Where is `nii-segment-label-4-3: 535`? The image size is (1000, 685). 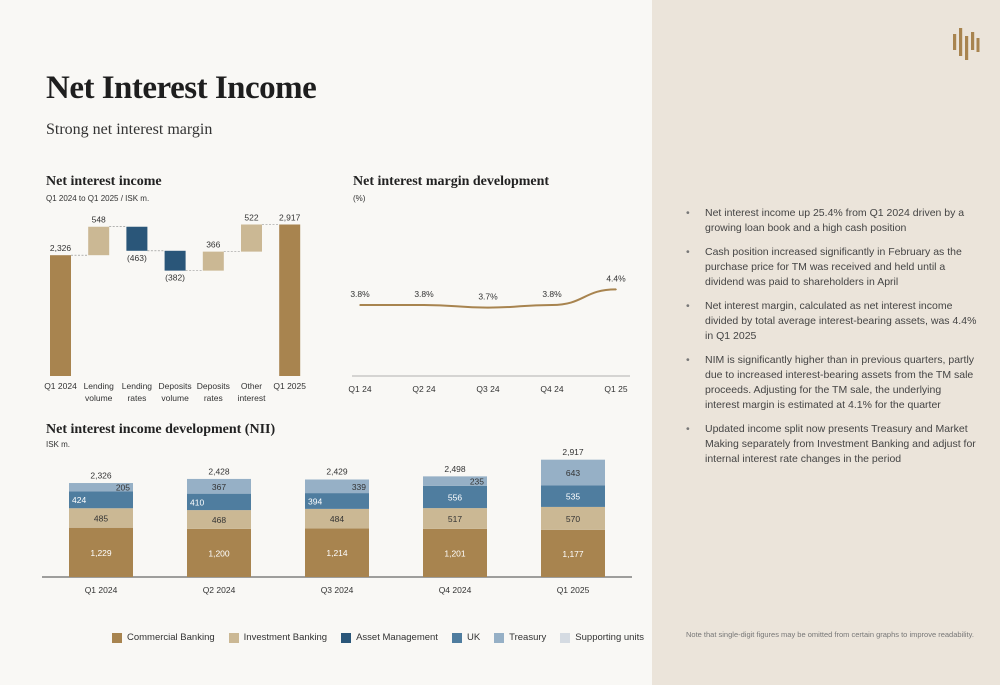 nii-segment-label-4-3: 535 is located at coordinates (573, 497).